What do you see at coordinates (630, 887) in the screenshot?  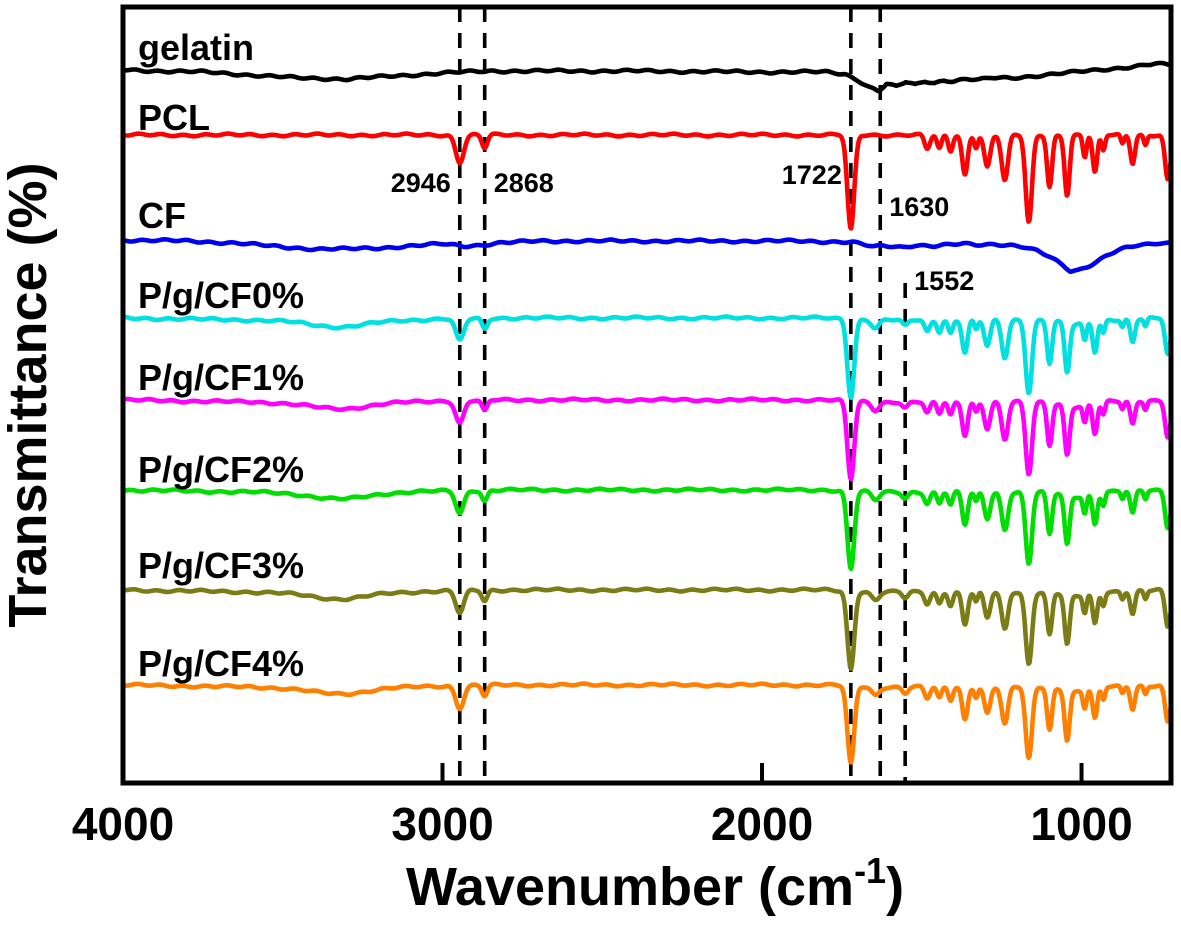 I see `x-axis-title-main: Wavenumber (cm` at bounding box center [630, 887].